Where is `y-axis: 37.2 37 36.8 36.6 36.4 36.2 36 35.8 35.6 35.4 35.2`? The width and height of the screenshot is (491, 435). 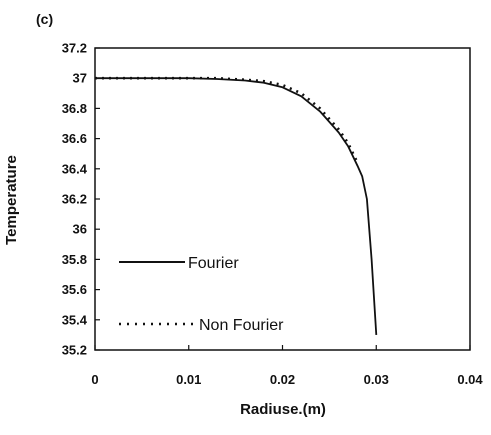
y-axis: 37.2 37 36.8 36.6 36.4 36.2 36 35.8 35.6 35.4 35.2 is located at coordinates (81, 199).